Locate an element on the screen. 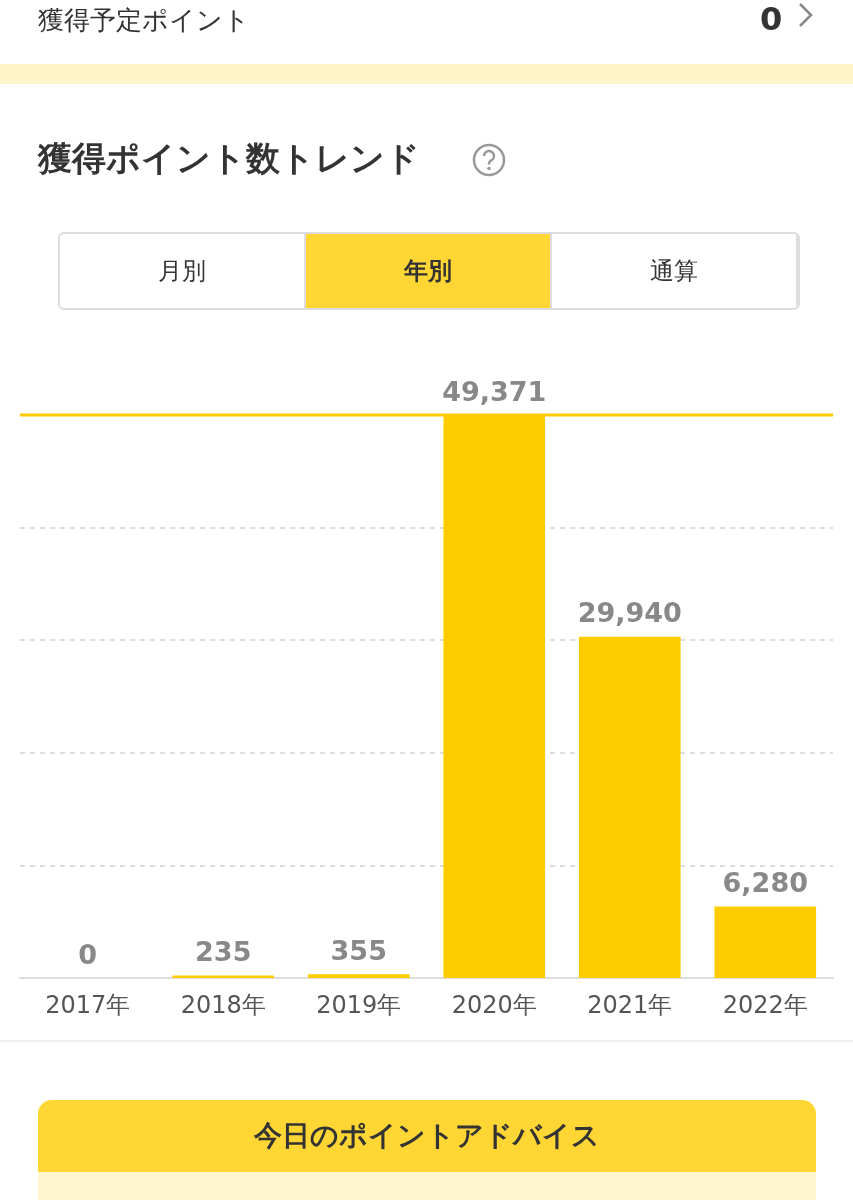  data-label: 0 is located at coordinates (88, 954).